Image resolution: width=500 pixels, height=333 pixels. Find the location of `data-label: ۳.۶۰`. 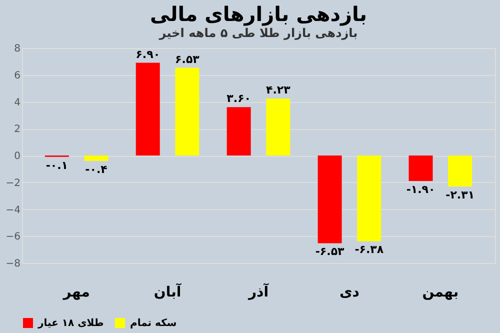

data-label: ۳.۶۰ is located at coordinates (238, 99).